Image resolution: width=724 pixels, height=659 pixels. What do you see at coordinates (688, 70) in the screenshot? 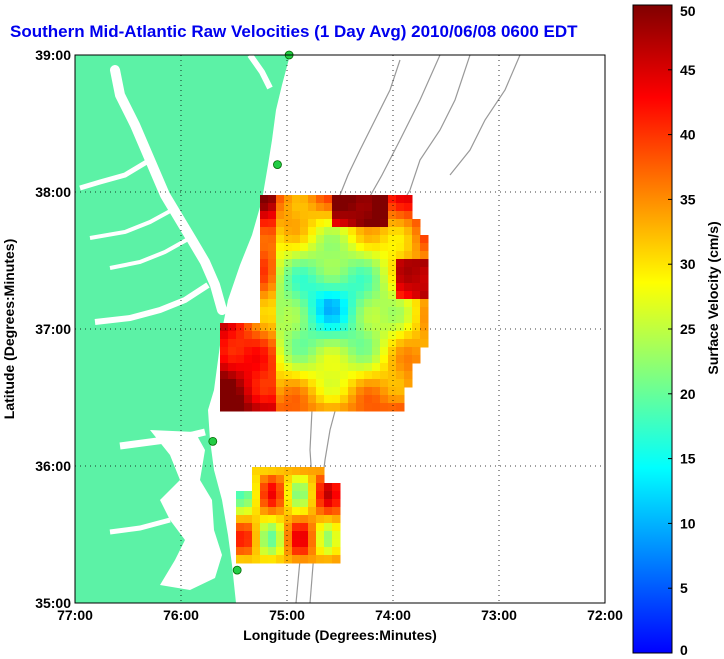
I see `colorbar-tick-label: 45` at bounding box center [688, 70].